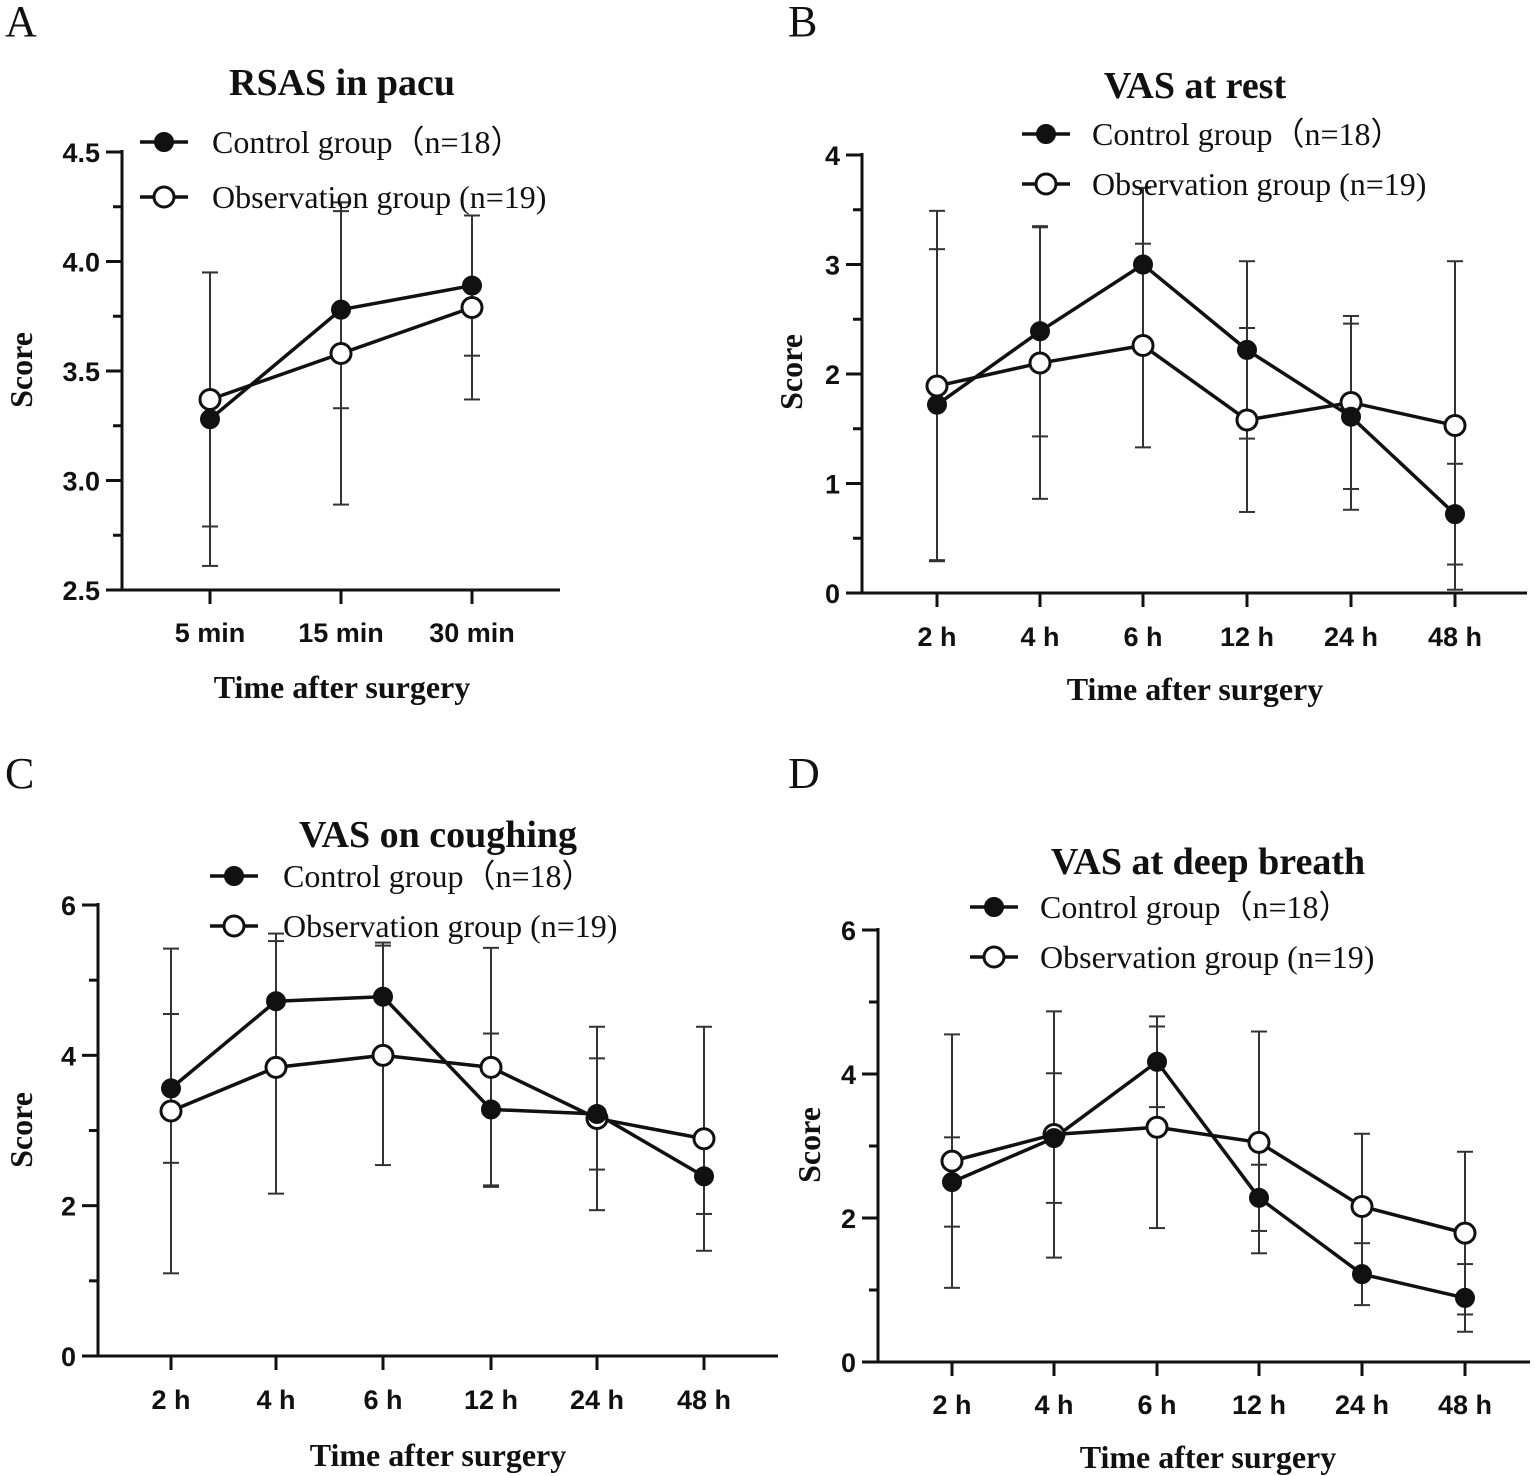 The height and width of the screenshot is (1476, 1535). Describe the element at coordinates (81, 482) in the screenshot. I see `y-tick-label: 3.0` at that location.